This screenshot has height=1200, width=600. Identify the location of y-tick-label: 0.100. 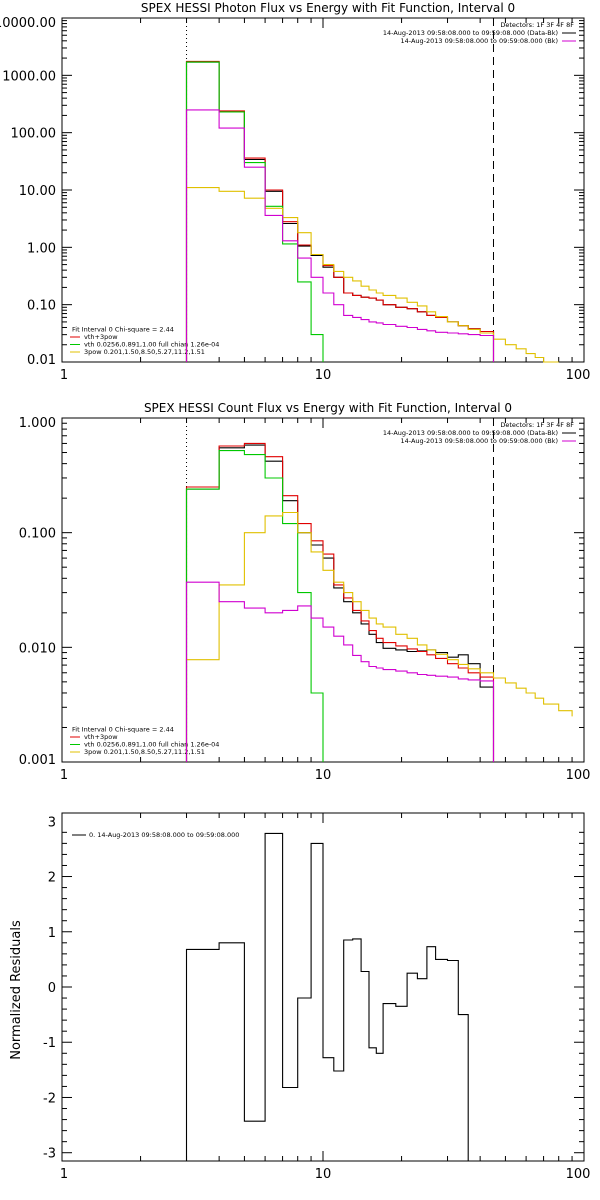
(37, 534).